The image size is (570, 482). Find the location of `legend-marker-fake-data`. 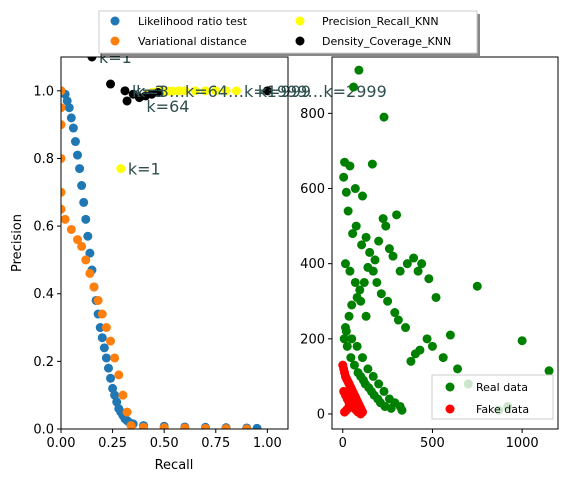

legend-marker-fake-data is located at coordinates (450, 409).